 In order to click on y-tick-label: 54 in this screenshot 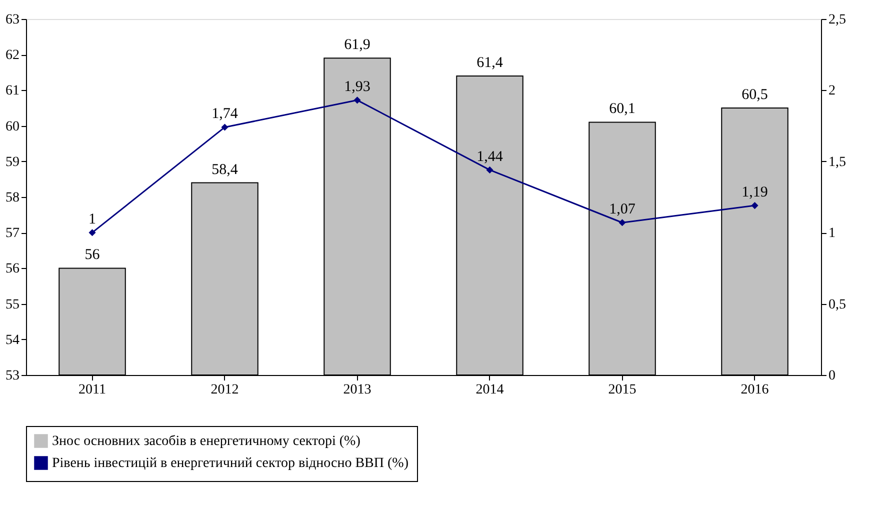, I will do `click(13, 340)`.